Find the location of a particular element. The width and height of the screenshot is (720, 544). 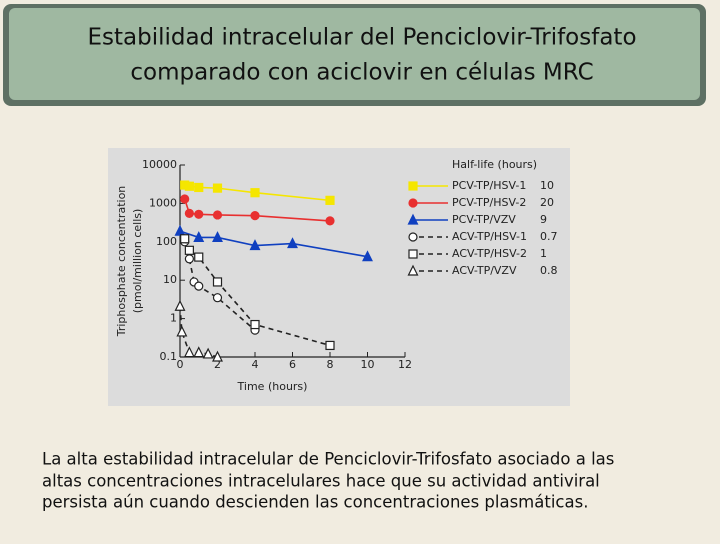

legend-label: PCV-TP/VZV is located at coordinates (484, 219).